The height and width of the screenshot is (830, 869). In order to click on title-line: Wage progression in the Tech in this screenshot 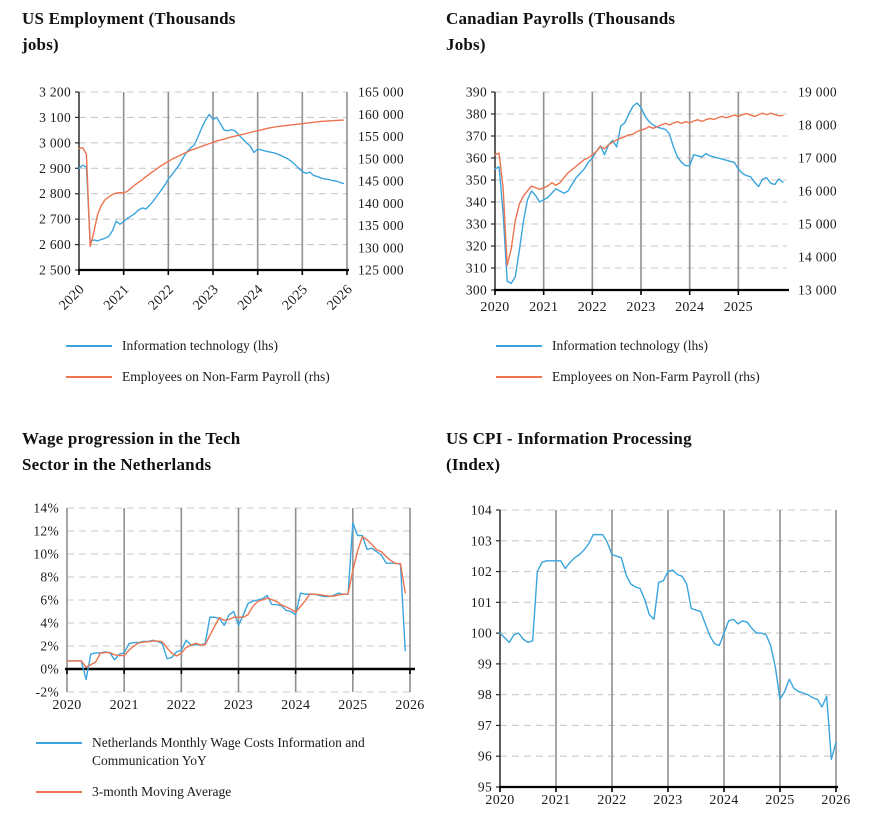, I will do `click(131, 438)`.